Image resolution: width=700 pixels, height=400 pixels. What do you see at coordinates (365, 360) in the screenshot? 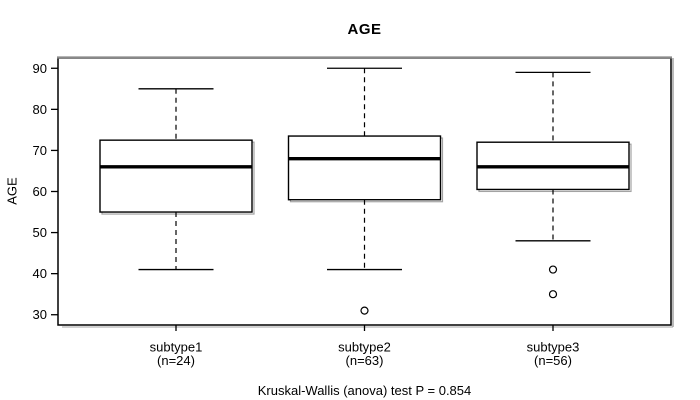
I see `category-n-count: (n=63)` at bounding box center [365, 360].